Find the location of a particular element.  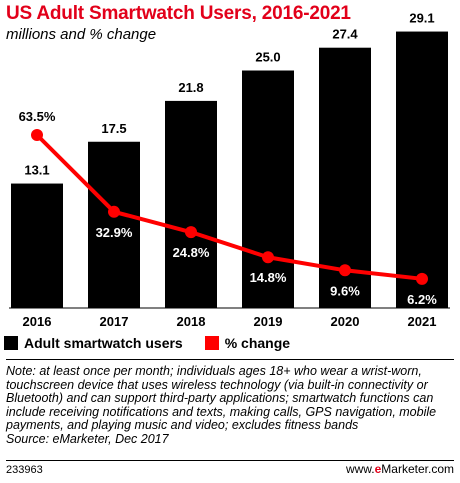

point-2016 is located at coordinates (37, 135).